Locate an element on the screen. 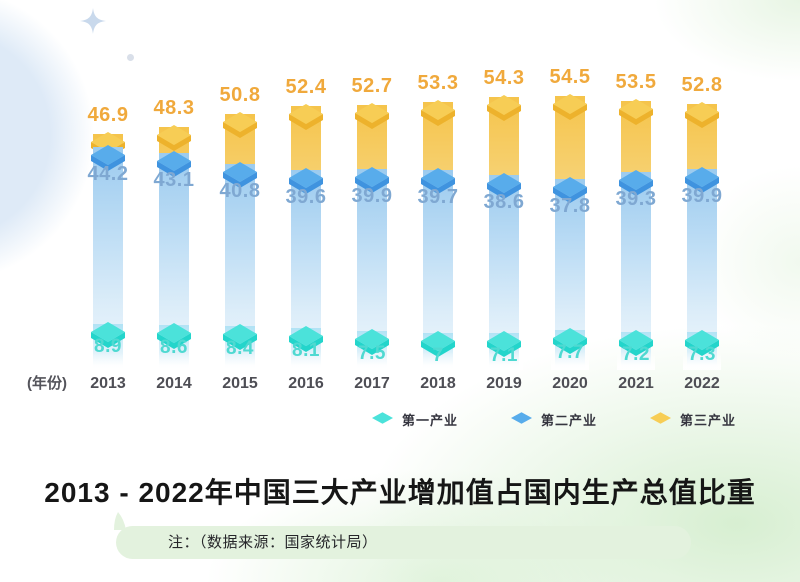  legend-label: 第二产业 is located at coordinates (569, 420).